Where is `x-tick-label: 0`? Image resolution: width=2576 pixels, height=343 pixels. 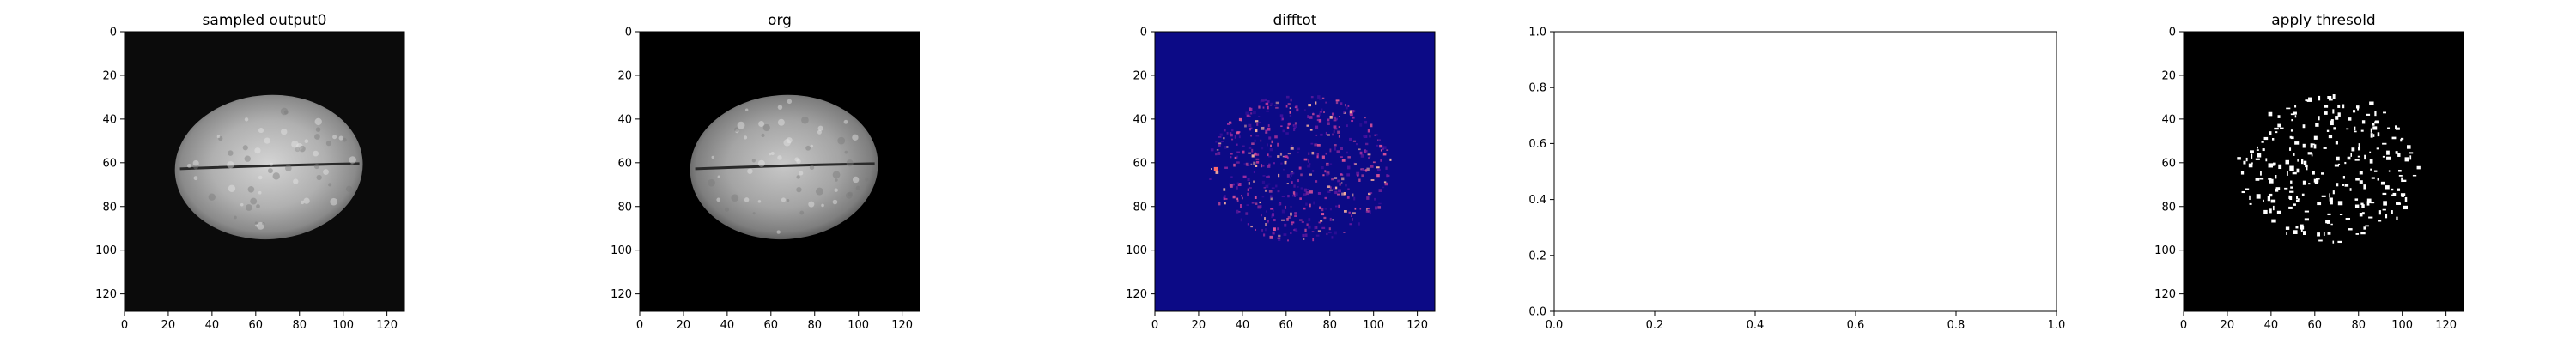 x-tick-label: 0 is located at coordinates (1155, 326).